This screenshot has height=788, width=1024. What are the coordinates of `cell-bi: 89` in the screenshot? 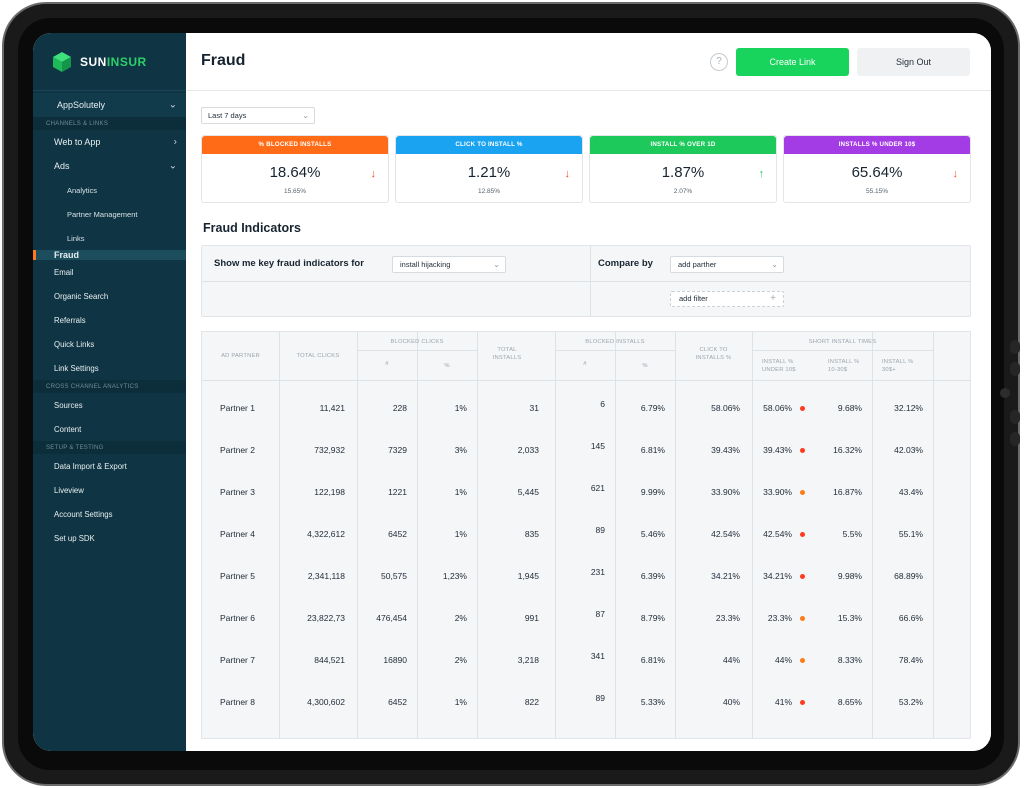 It's located at (600, 698).